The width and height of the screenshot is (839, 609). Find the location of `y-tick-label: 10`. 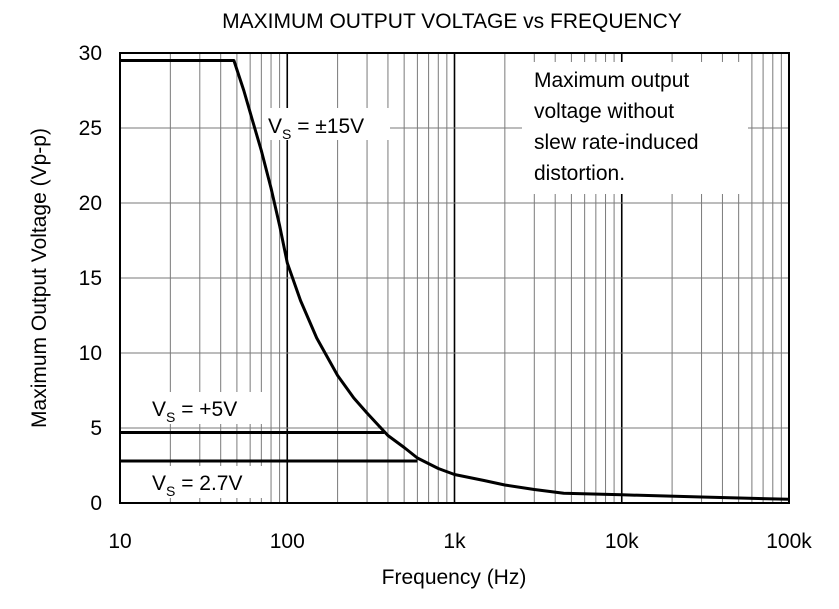

y-tick-label: 10 is located at coordinates (90, 353).